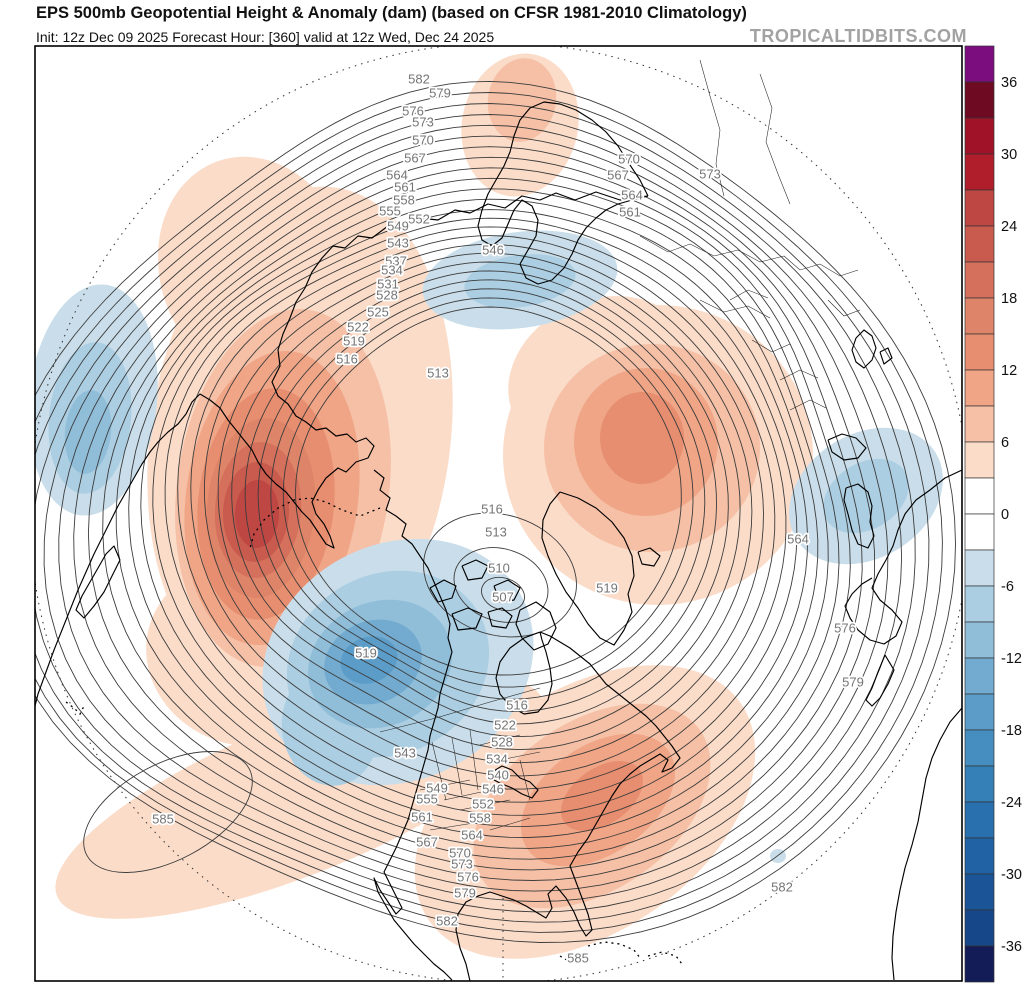 The width and height of the screenshot is (1024, 1000). What do you see at coordinates (858, 36) in the screenshot?
I see `tropicaltidbits-logo: TROPICALTIDBITS.COM` at bounding box center [858, 36].